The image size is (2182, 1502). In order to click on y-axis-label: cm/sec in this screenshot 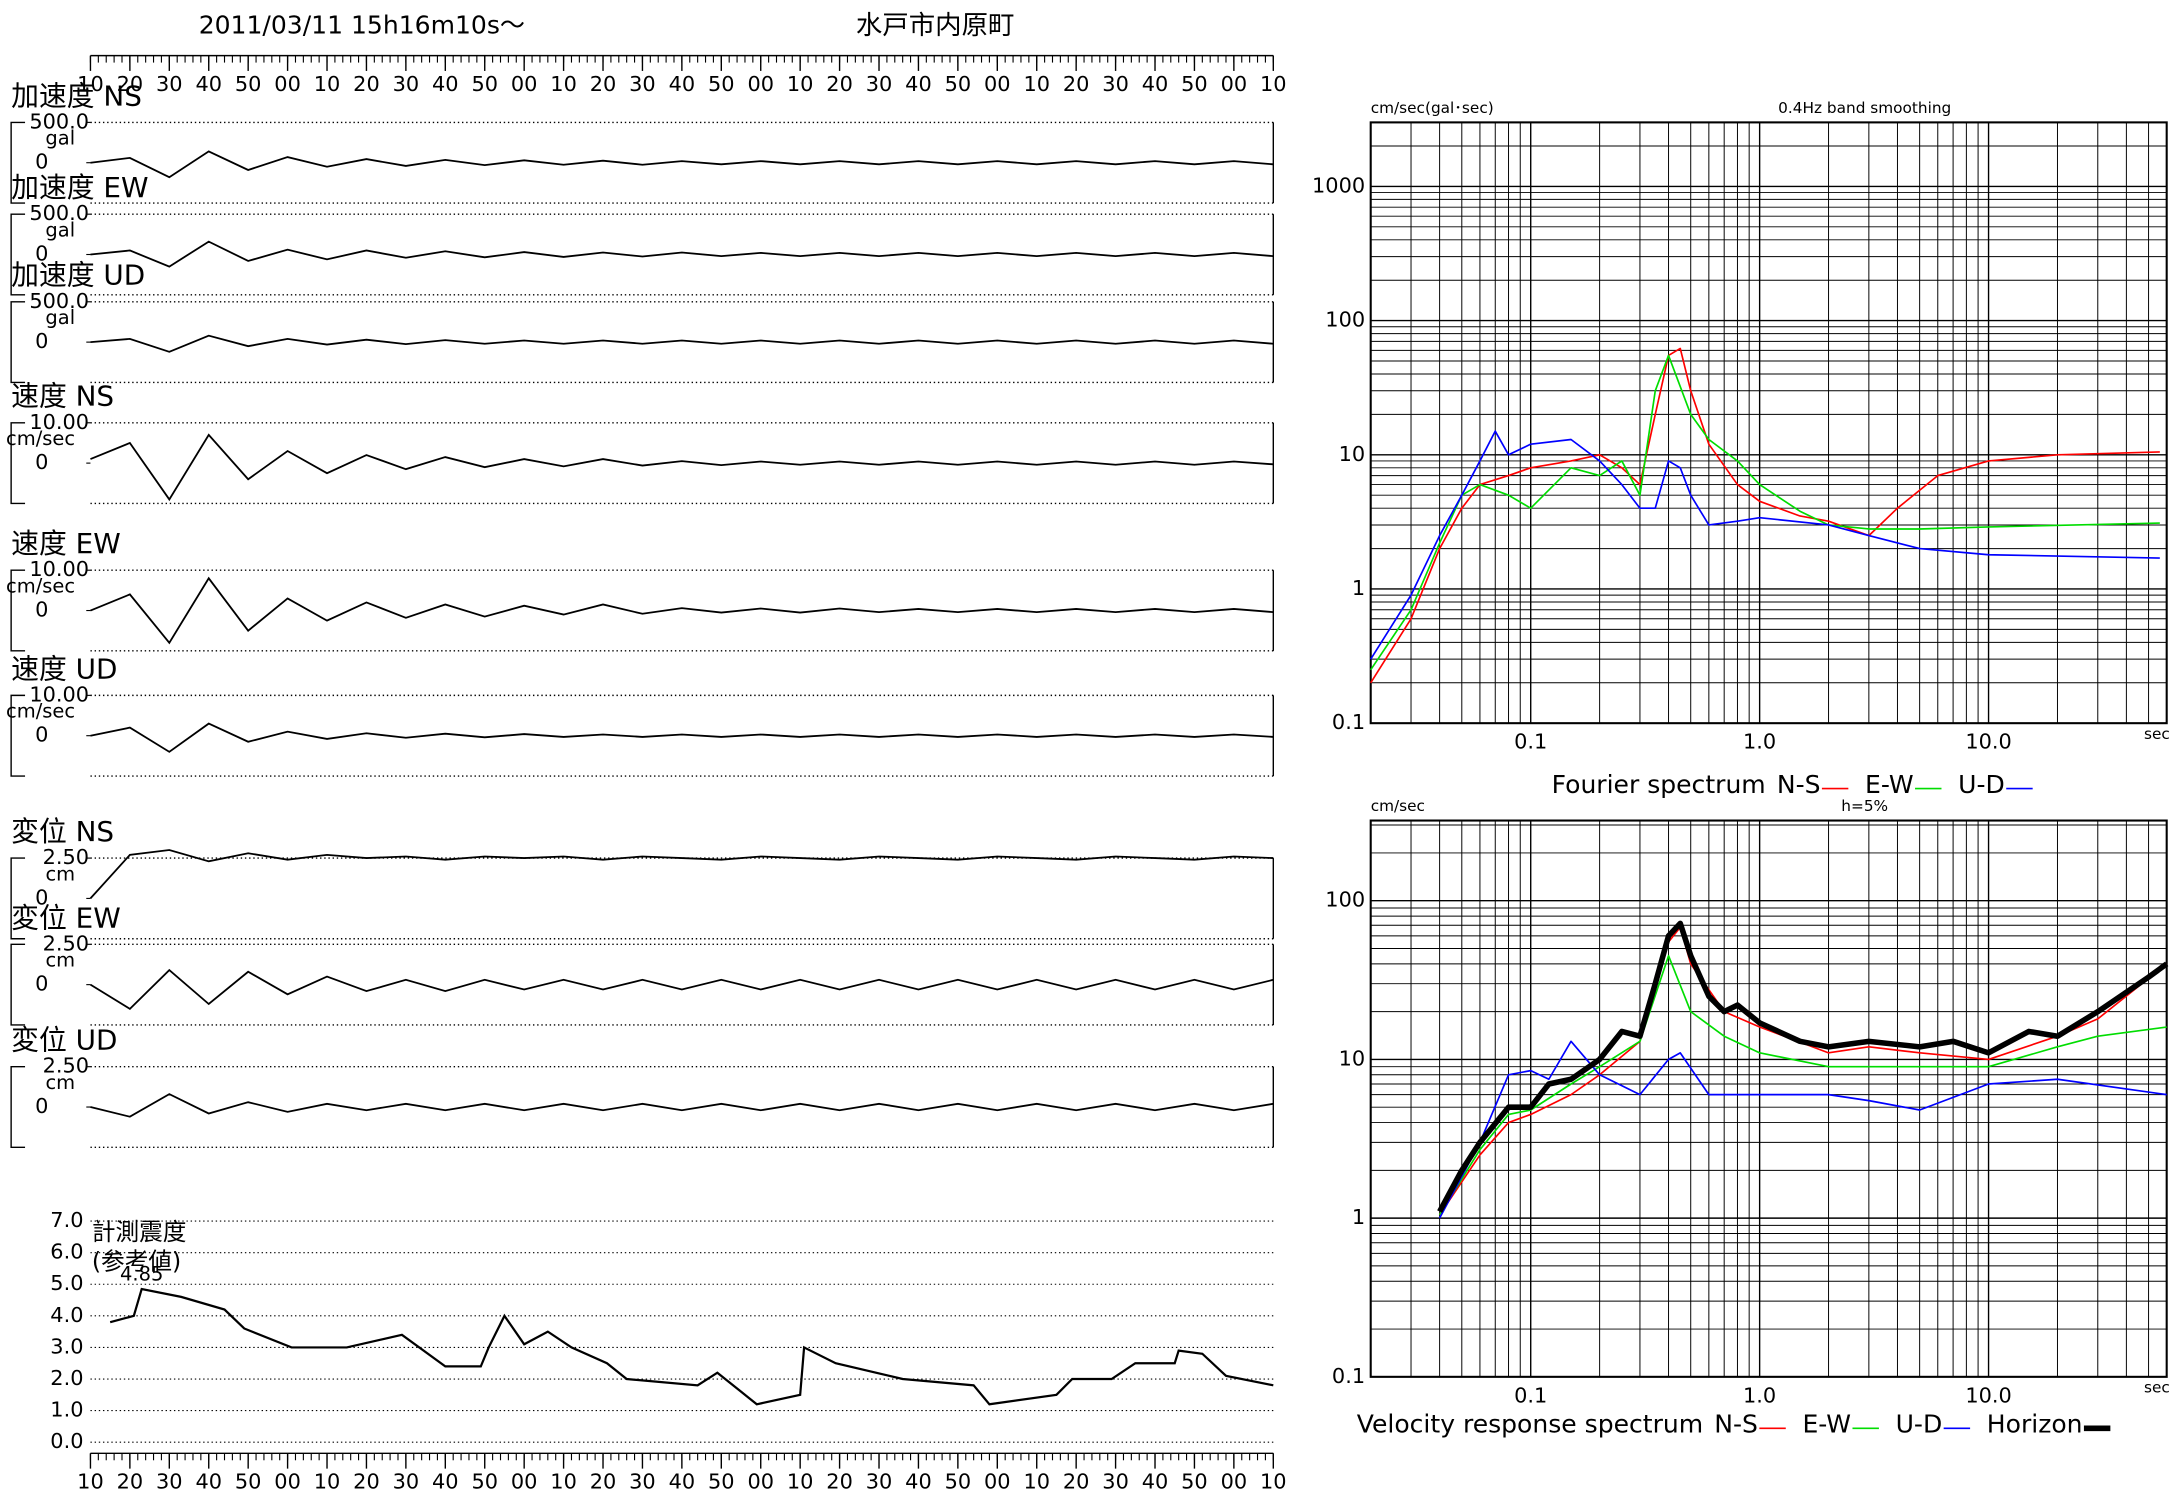, I will do `click(1398, 806)`.